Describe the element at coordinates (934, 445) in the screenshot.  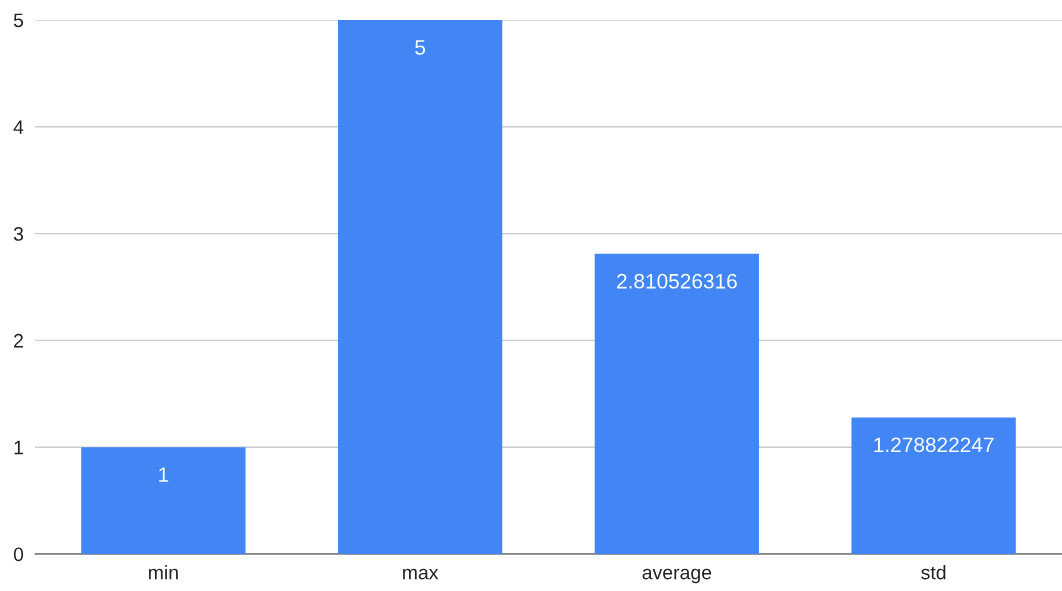
I see `data-label: 1.278822247` at that location.